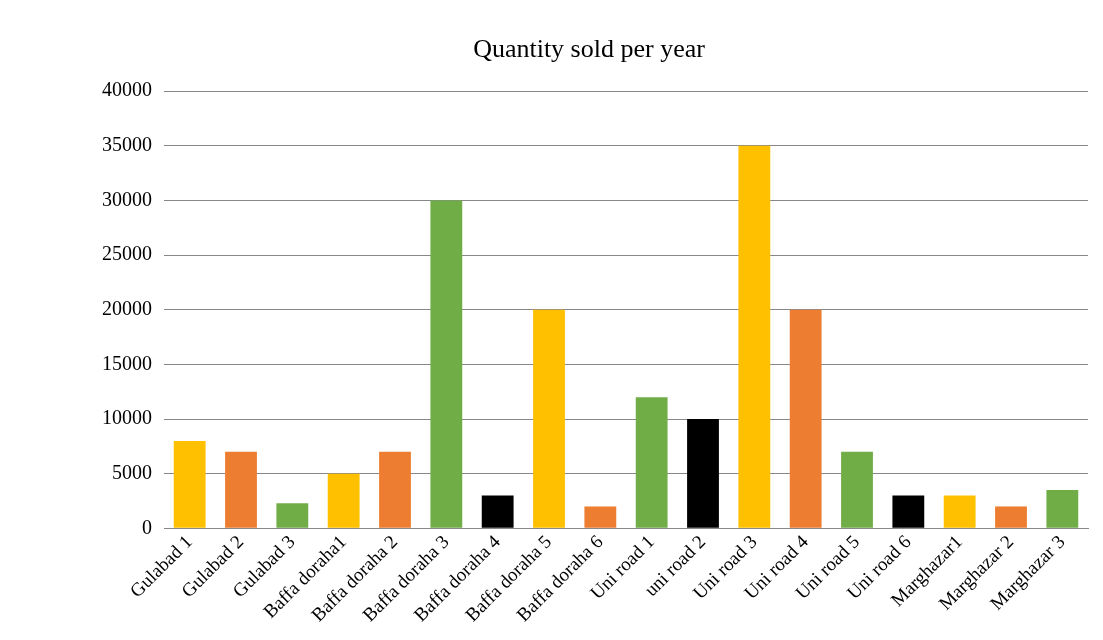 This screenshot has width=1103, height=640. What do you see at coordinates (589, 49) in the screenshot?
I see `chart-title: Quantity sold per year` at bounding box center [589, 49].